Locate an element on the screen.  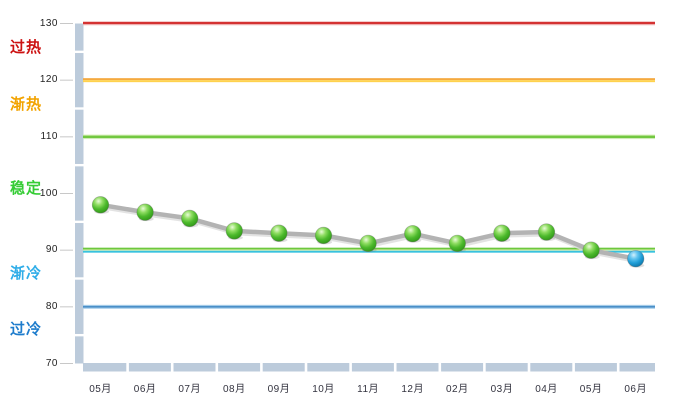
zone-label: 渐热 is located at coordinates (26, 105).